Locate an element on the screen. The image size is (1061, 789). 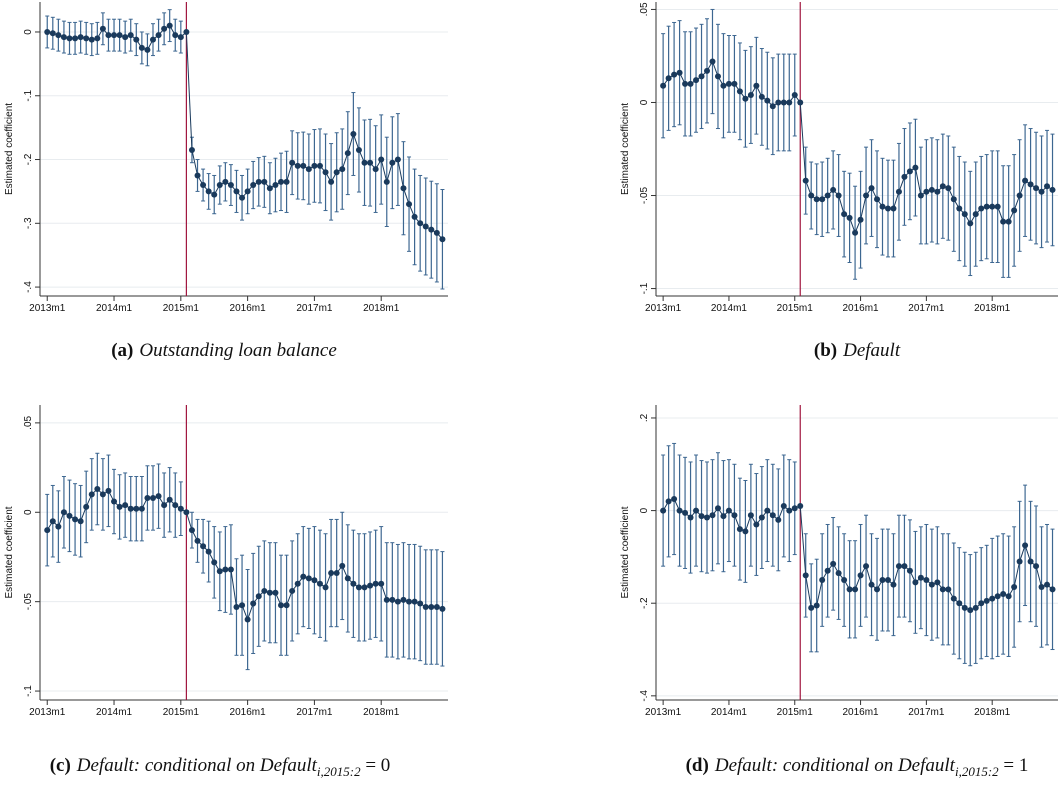
caption-text: Default: conditional on Default is located at coordinates (197, 765).